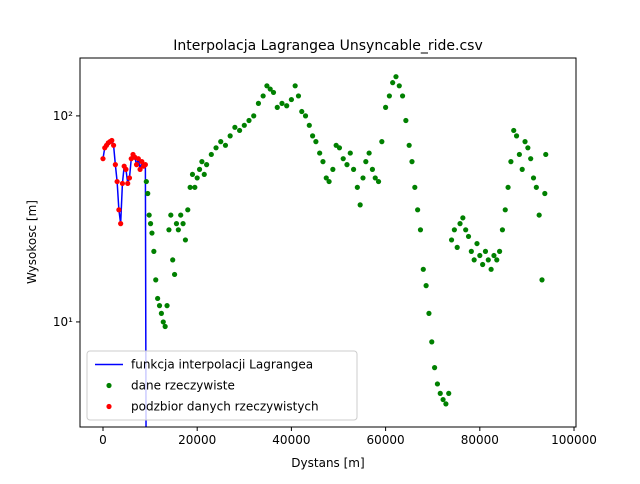  Describe the element at coordinates (291, 440) in the screenshot. I see `x-tick-label: 40000` at that location.